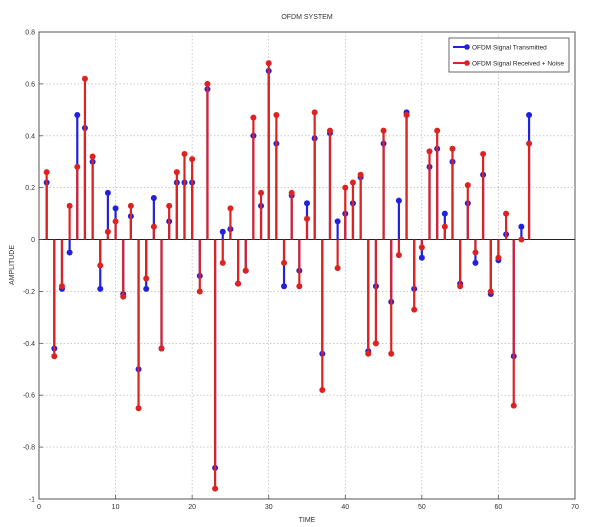 Image resolution: width=593 pixels, height=527 pixels. What do you see at coordinates (509, 48) in the screenshot?
I see `legend-label-transmitted: OFDM Signal Transmitted` at bounding box center [509, 48].